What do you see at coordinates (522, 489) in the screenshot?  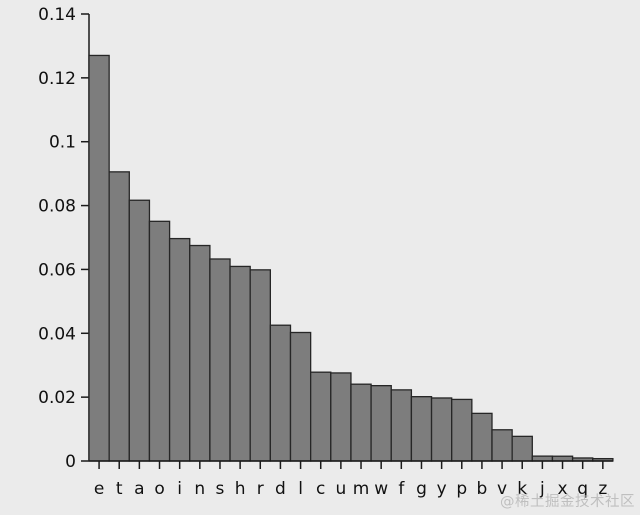 I see `x-tick-label-k: k` at bounding box center [522, 489].